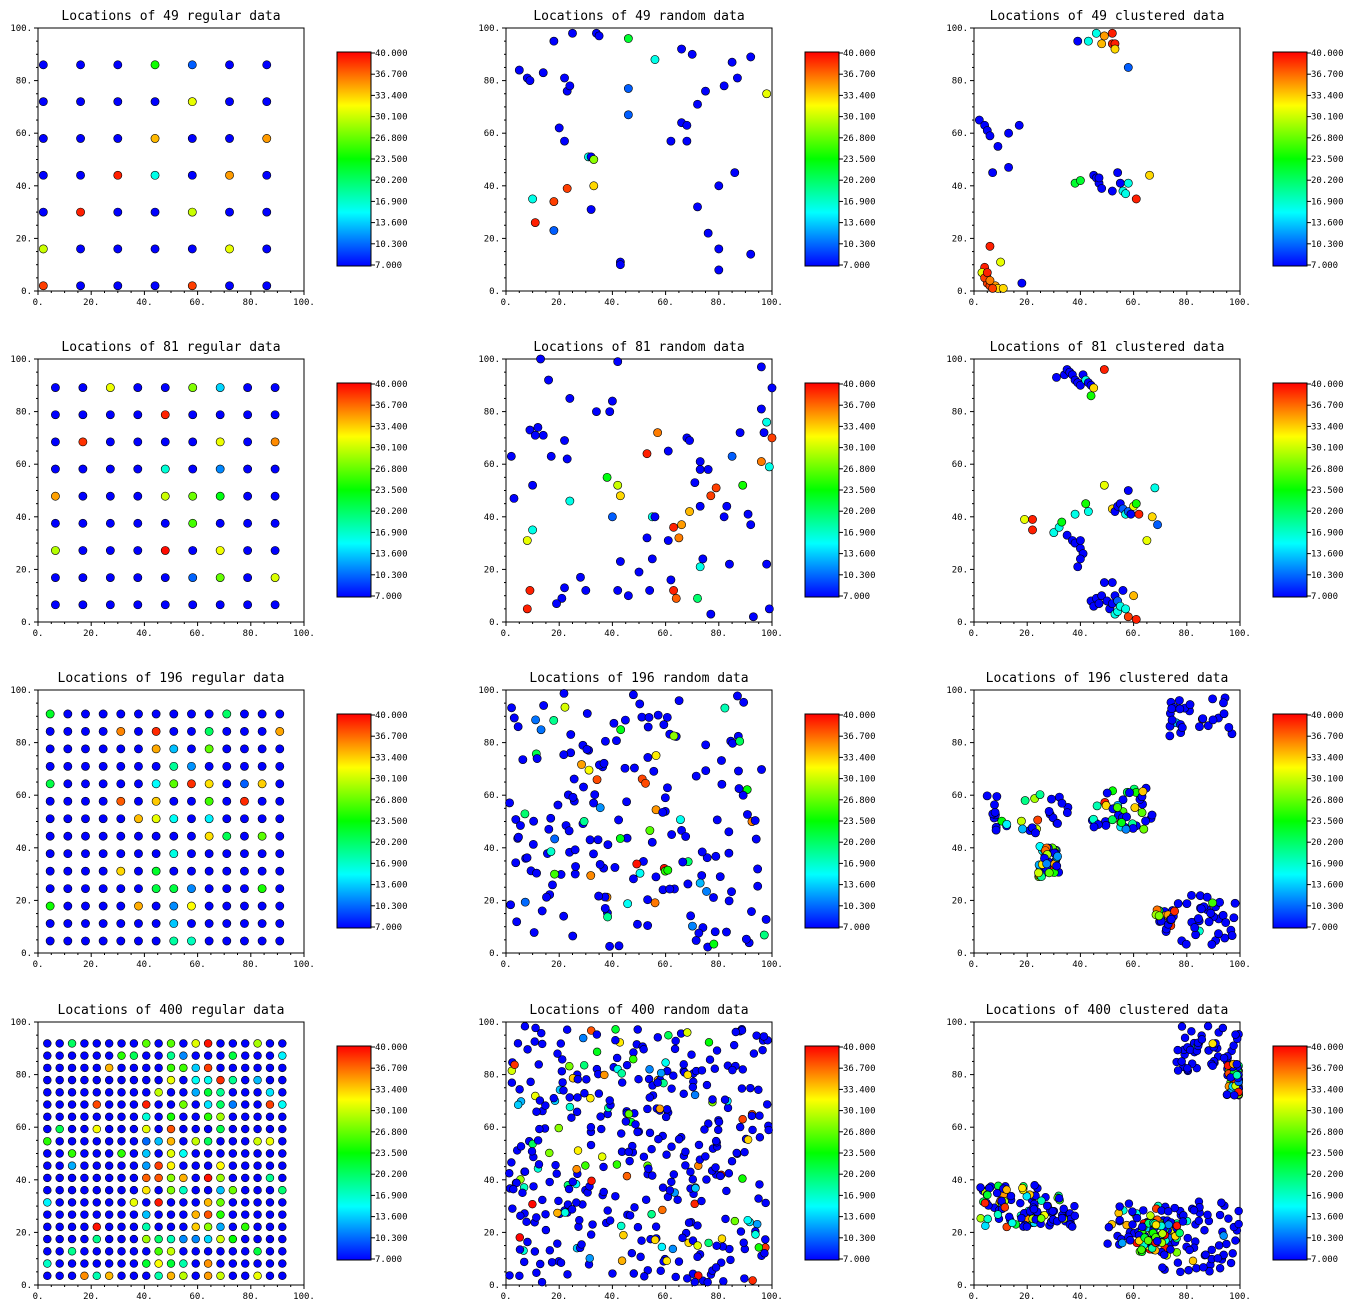 The height and width of the screenshot is (1309, 1346). What do you see at coordinates (391, 491) in the screenshot?
I see `colorbar-tick-label: 23.500` at bounding box center [391, 491].